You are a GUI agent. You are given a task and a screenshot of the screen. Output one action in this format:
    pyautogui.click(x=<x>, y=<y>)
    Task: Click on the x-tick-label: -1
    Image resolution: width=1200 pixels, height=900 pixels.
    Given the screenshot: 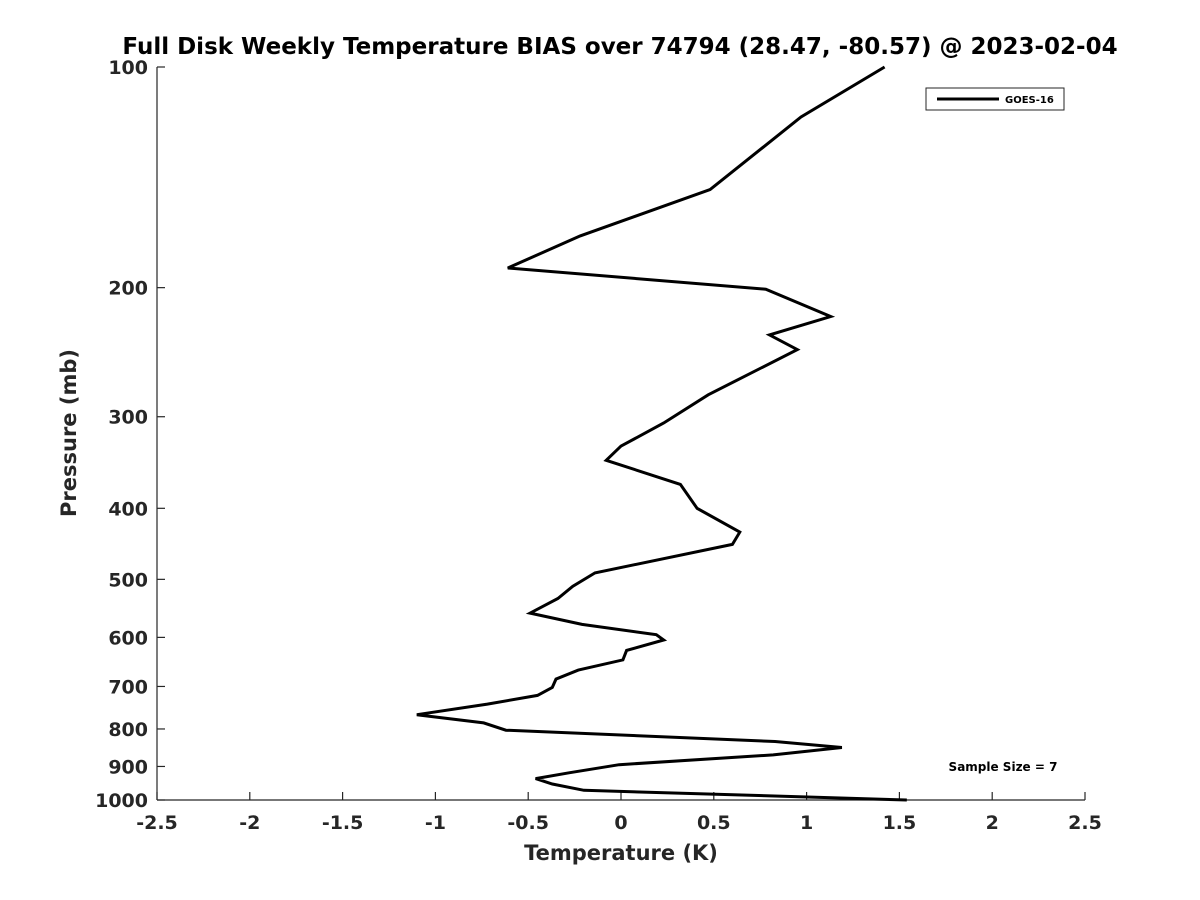 What is the action you would take?
    pyautogui.click(x=435, y=823)
    